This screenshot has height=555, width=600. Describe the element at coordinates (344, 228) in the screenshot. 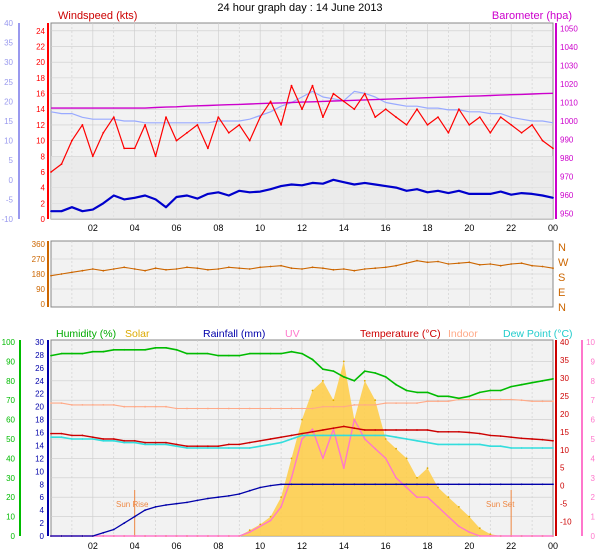

I see `x-tick-label: 14` at that location.